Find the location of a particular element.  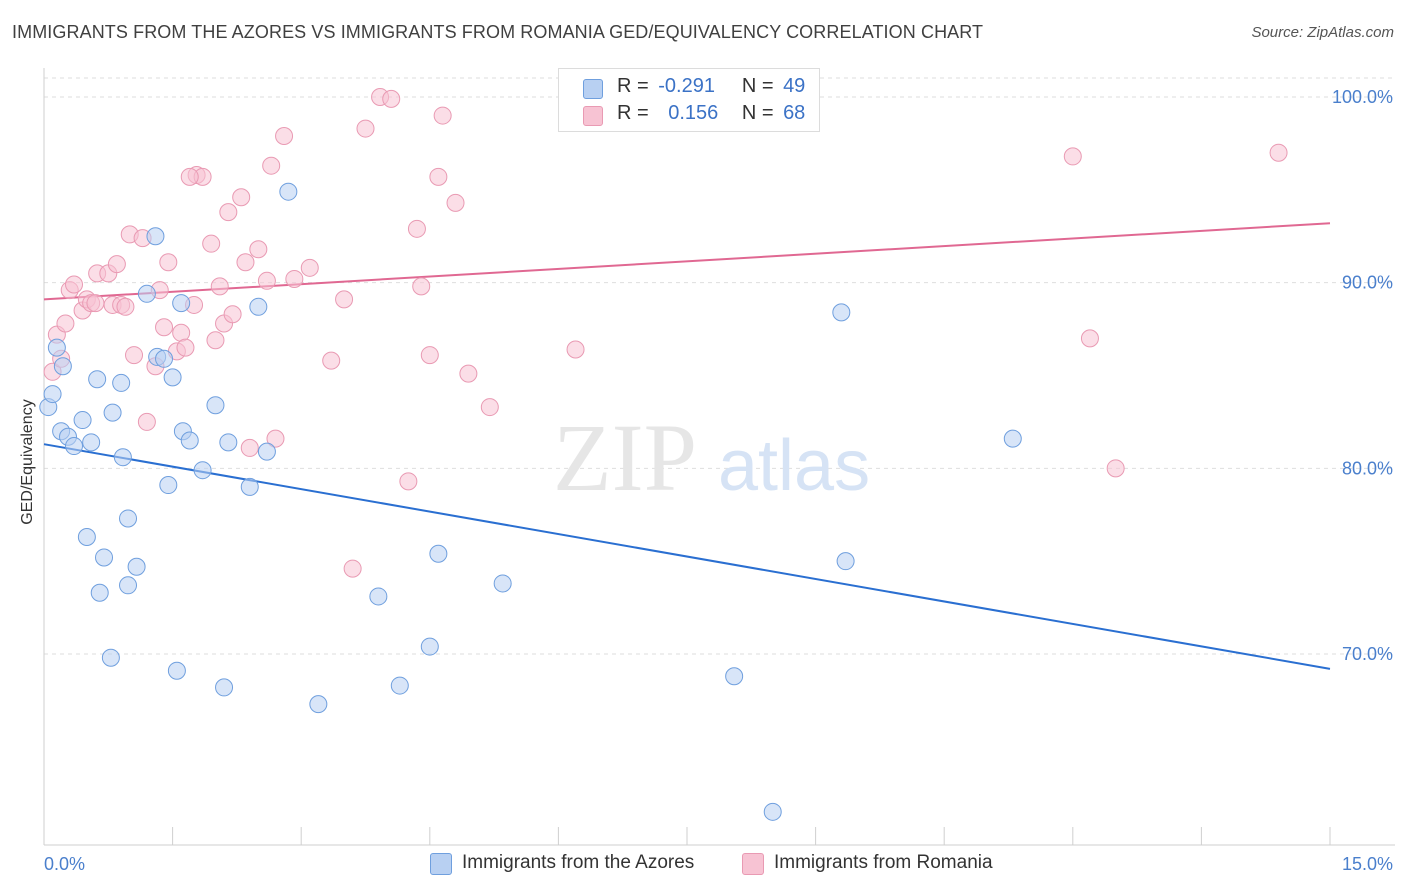

romania-trend-line is located at coordinates (687, 261).